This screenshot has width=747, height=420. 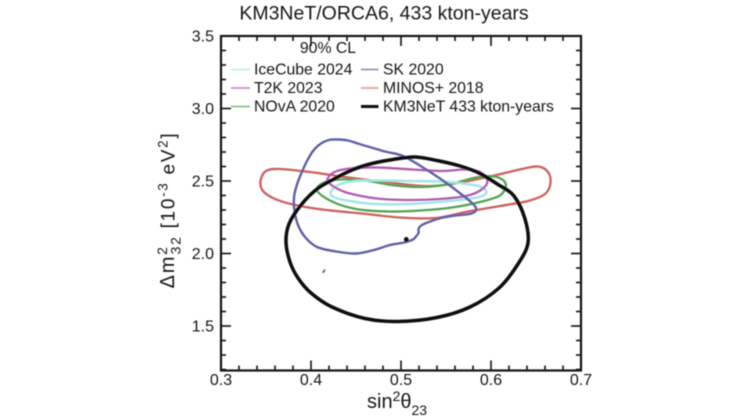 What do you see at coordinates (303, 70) in the screenshot?
I see `svg-text: IceCube 2024` at bounding box center [303, 70].